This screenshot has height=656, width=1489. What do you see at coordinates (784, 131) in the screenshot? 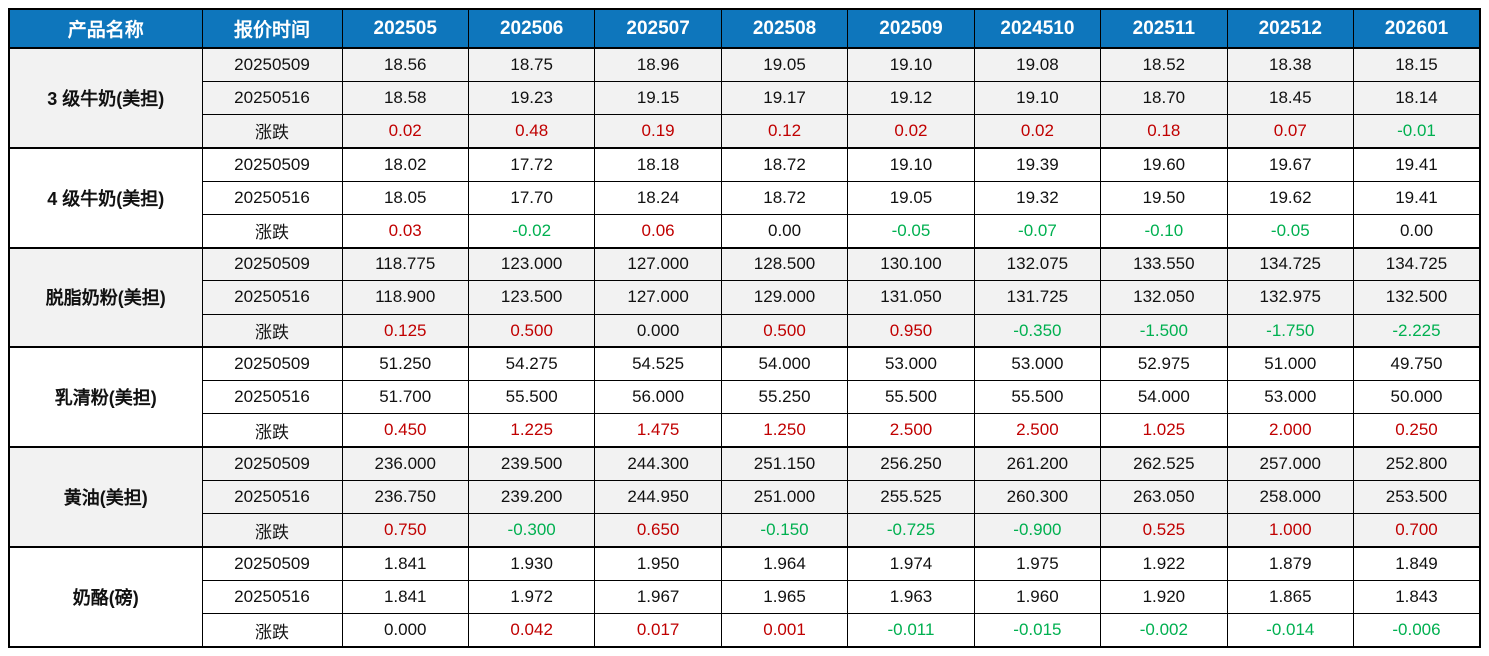
I see `change-value-cell: 0.12` at bounding box center [784, 131].